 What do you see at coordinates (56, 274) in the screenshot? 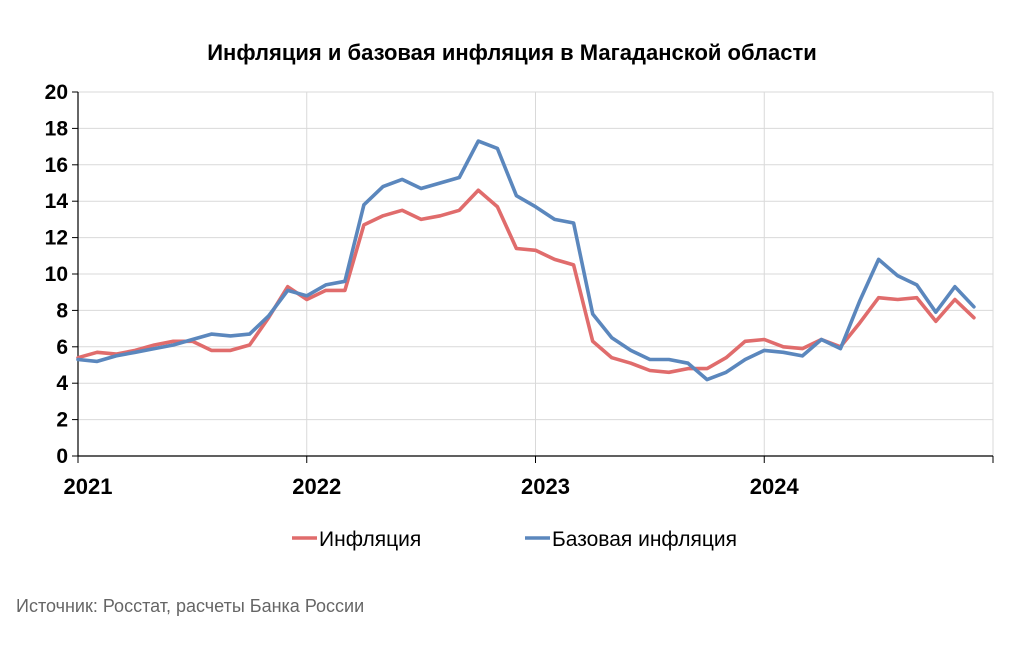
I see `y-tick-label: 10` at bounding box center [56, 274].